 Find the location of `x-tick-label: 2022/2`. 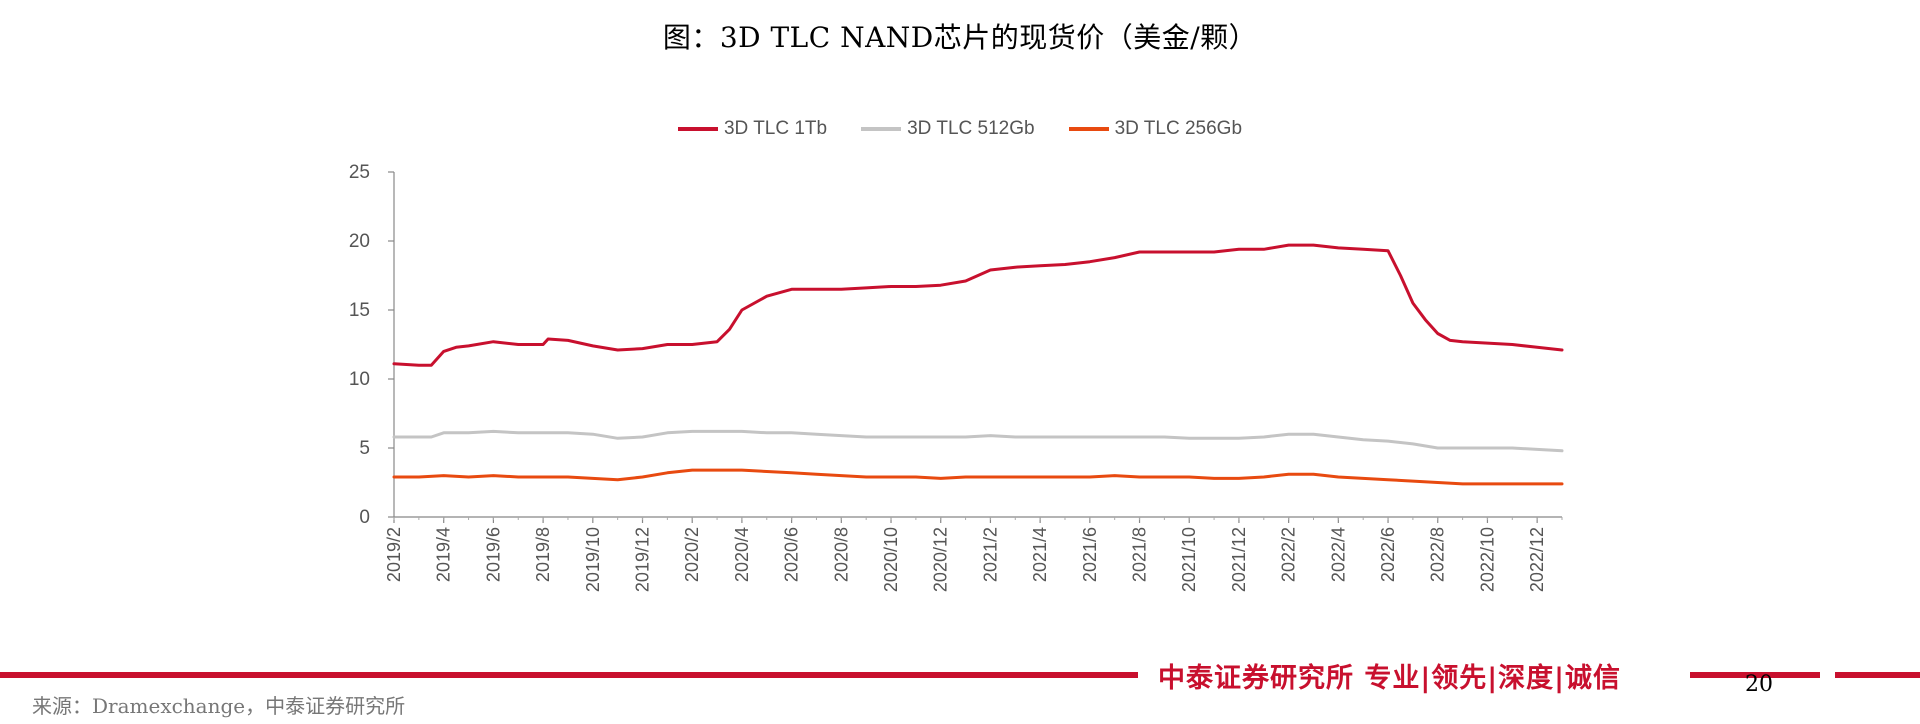

x-tick-label: 2022/2 is located at coordinates (1289, 554).